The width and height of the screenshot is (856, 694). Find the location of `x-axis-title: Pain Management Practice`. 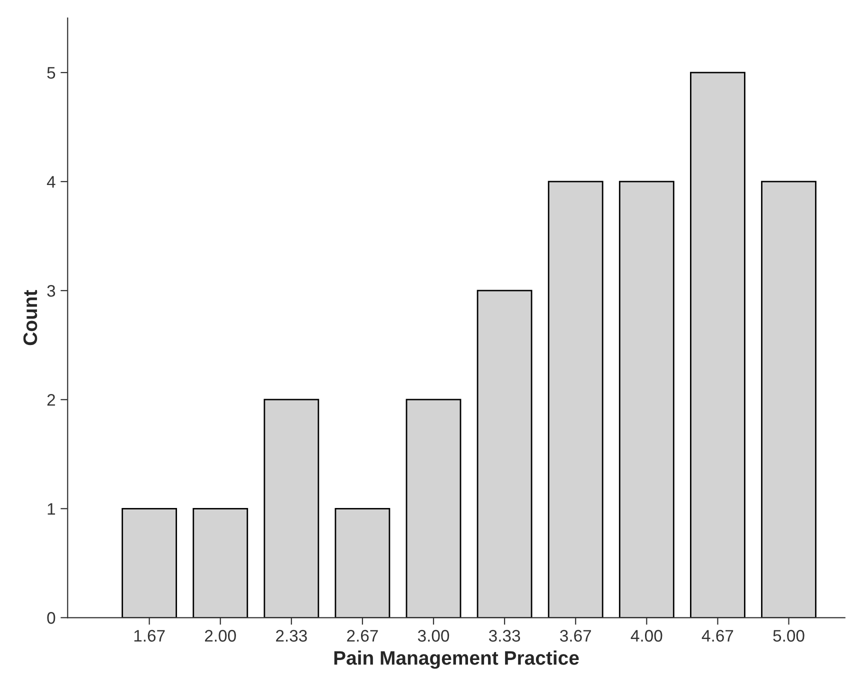

x-axis-title: Pain Management Practice is located at coordinates (456, 659).